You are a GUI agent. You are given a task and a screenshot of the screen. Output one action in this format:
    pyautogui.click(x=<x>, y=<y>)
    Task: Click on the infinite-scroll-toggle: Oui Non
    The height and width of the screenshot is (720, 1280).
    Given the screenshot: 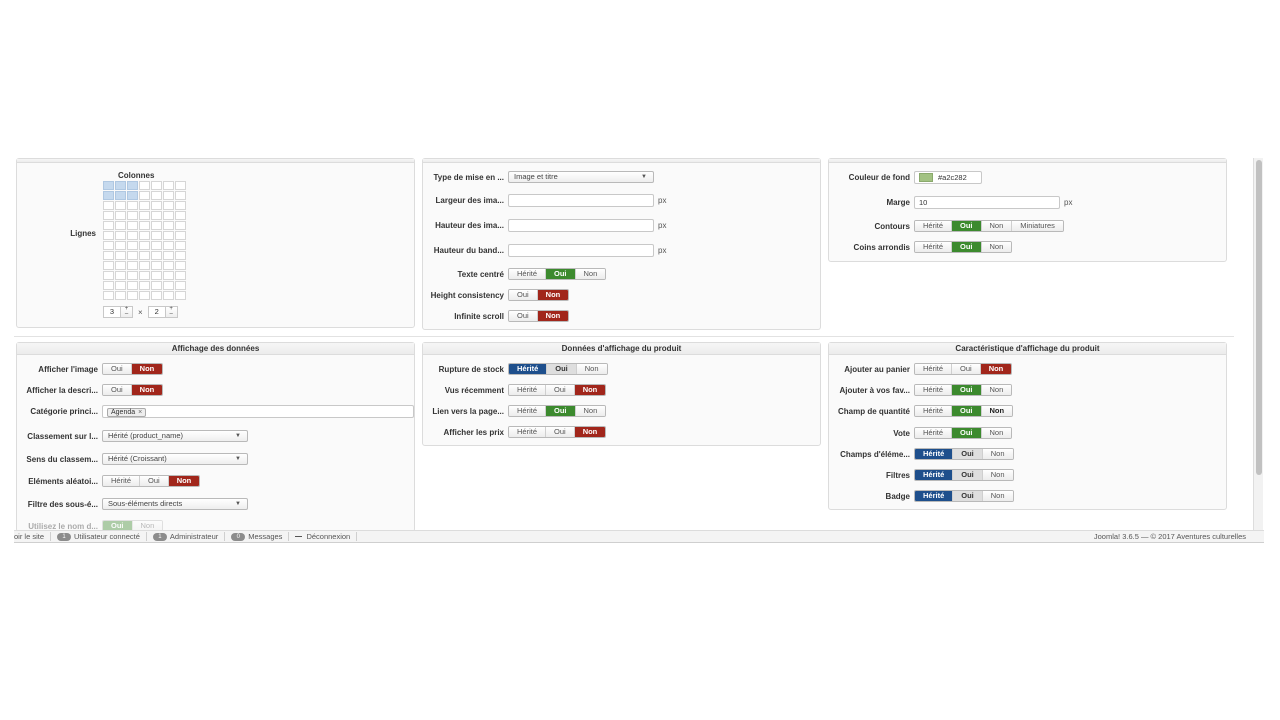 What is the action you would take?
    pyautogui.click(x=539, y=316)
    